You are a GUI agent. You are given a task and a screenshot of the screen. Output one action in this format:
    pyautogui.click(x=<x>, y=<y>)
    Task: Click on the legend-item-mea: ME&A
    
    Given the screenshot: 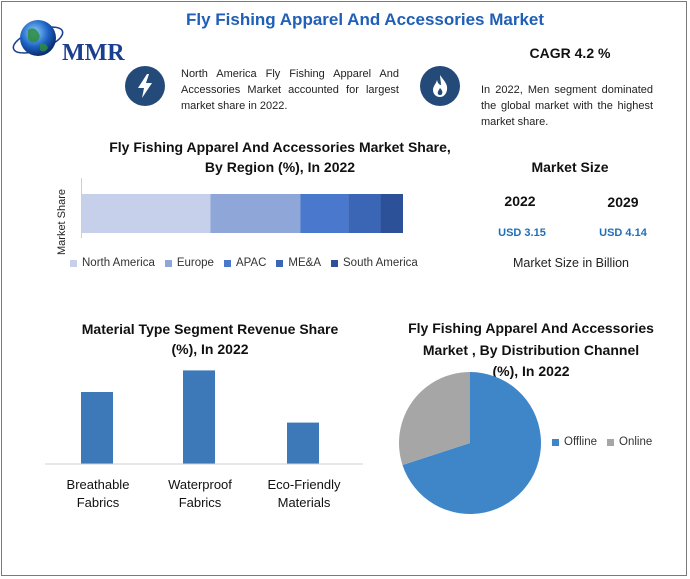 What is the action you would take?
    pyautogui.click(x=298, y=263)
    